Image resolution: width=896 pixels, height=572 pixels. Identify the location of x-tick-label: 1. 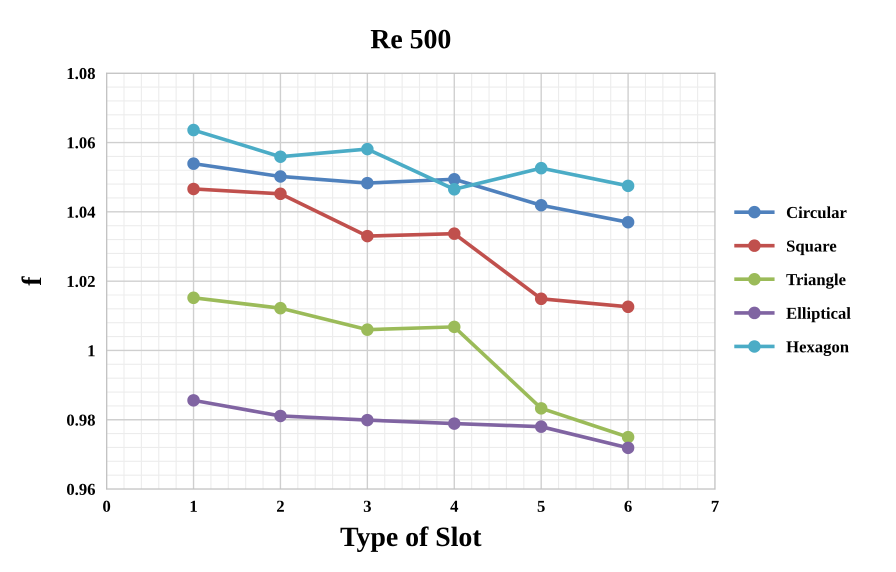
(193, 506).